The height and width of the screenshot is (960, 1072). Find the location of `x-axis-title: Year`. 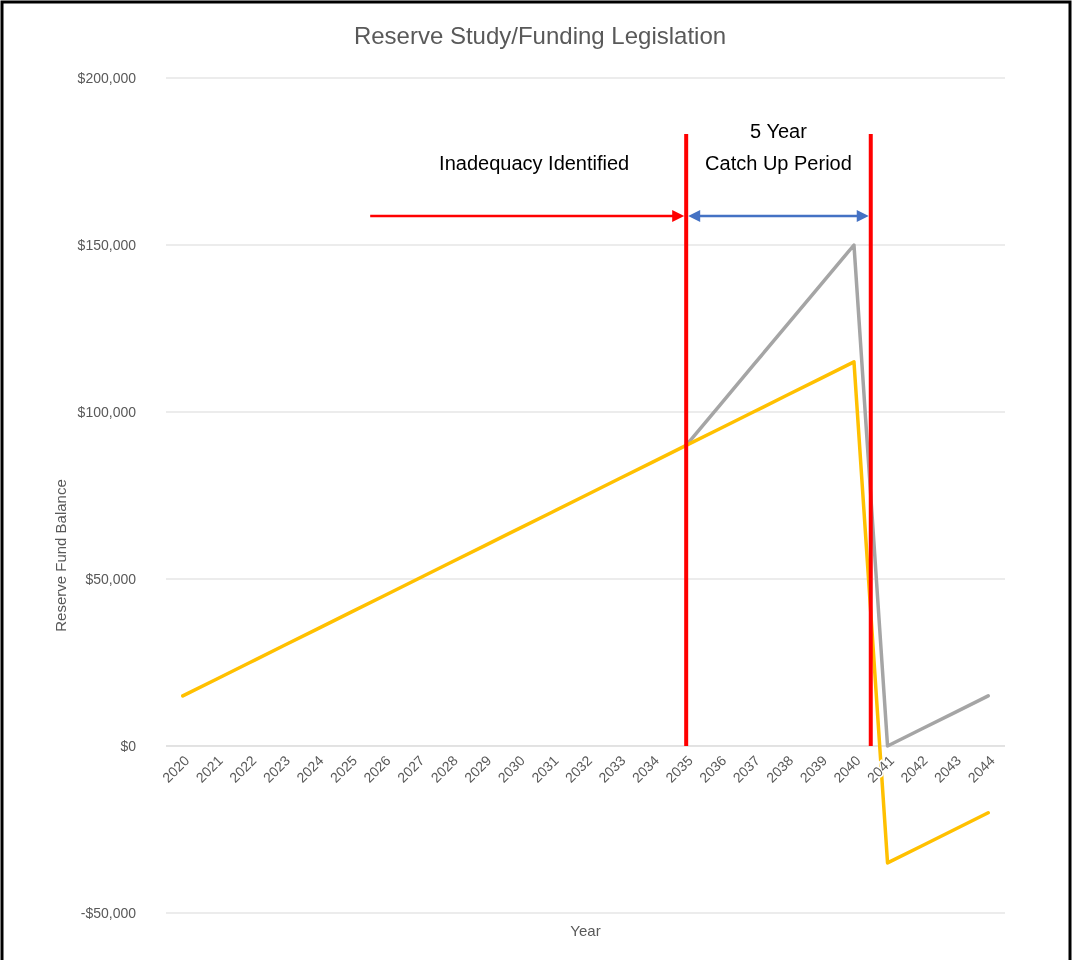

x-axis-title: Year is located at coordinates (585, 930).